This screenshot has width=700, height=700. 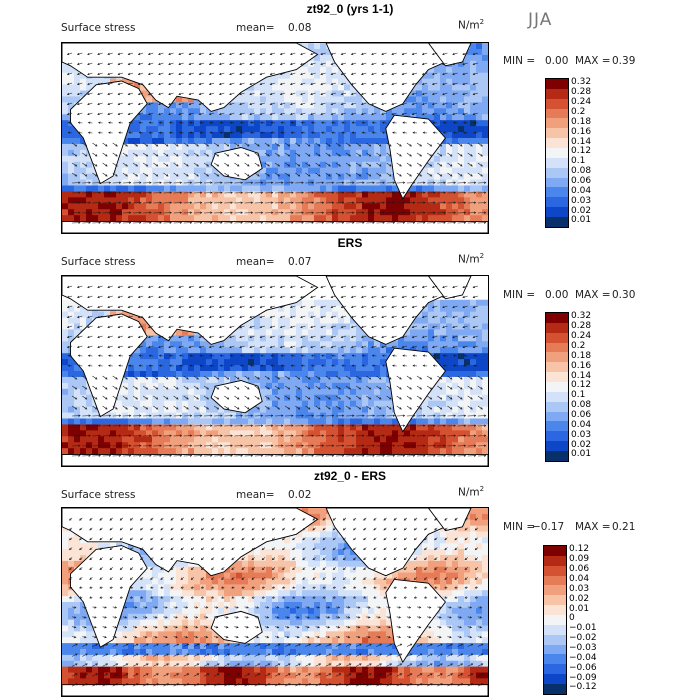 What do you see at coordinates (300, 262) in the screenshot?
I see `panel-2-mean-value: 0.07` at bounding box center [300, 262].